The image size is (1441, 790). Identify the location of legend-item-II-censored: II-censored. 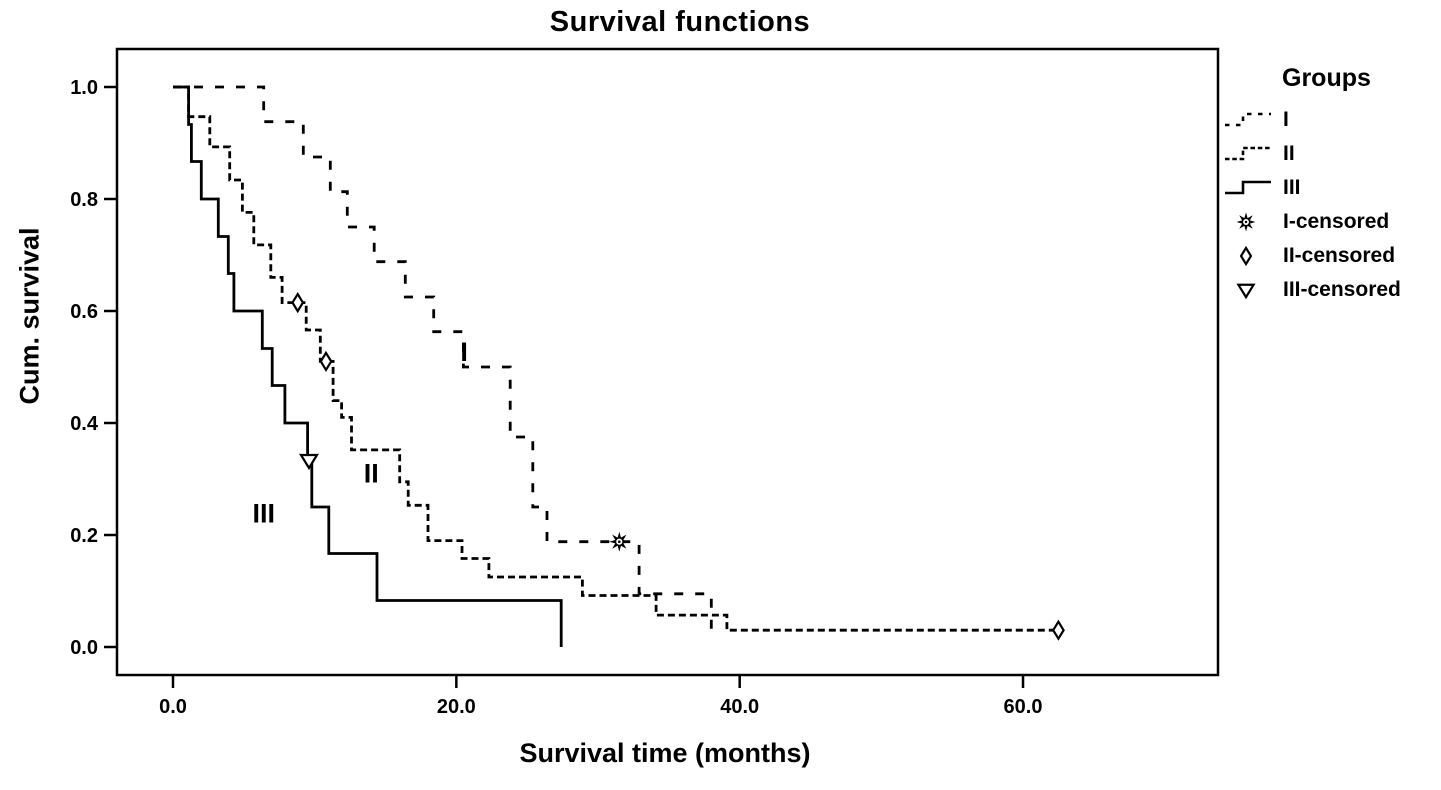
(1331, 256).